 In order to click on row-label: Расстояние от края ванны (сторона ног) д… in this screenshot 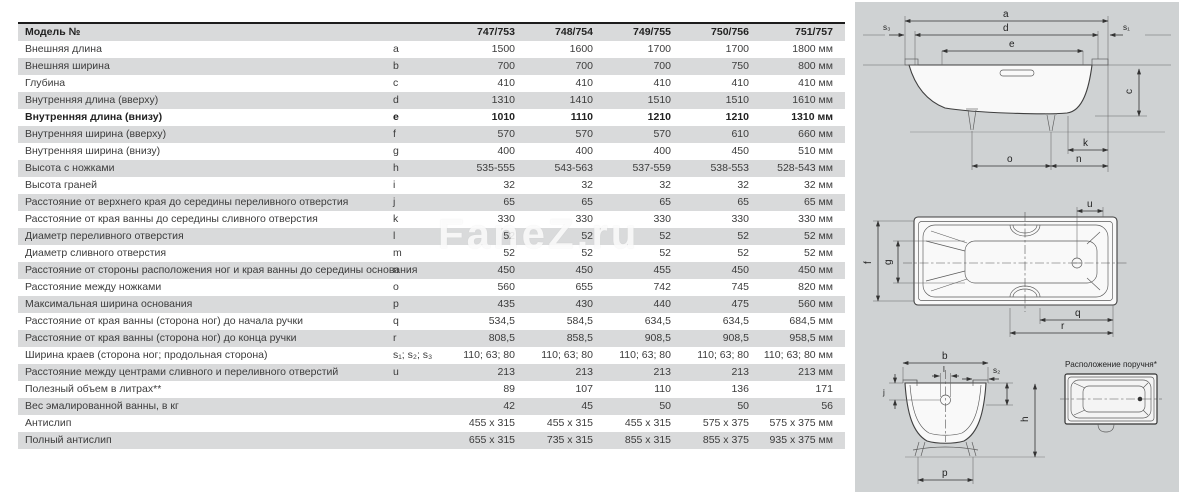, I will do `click(161, 338)`.